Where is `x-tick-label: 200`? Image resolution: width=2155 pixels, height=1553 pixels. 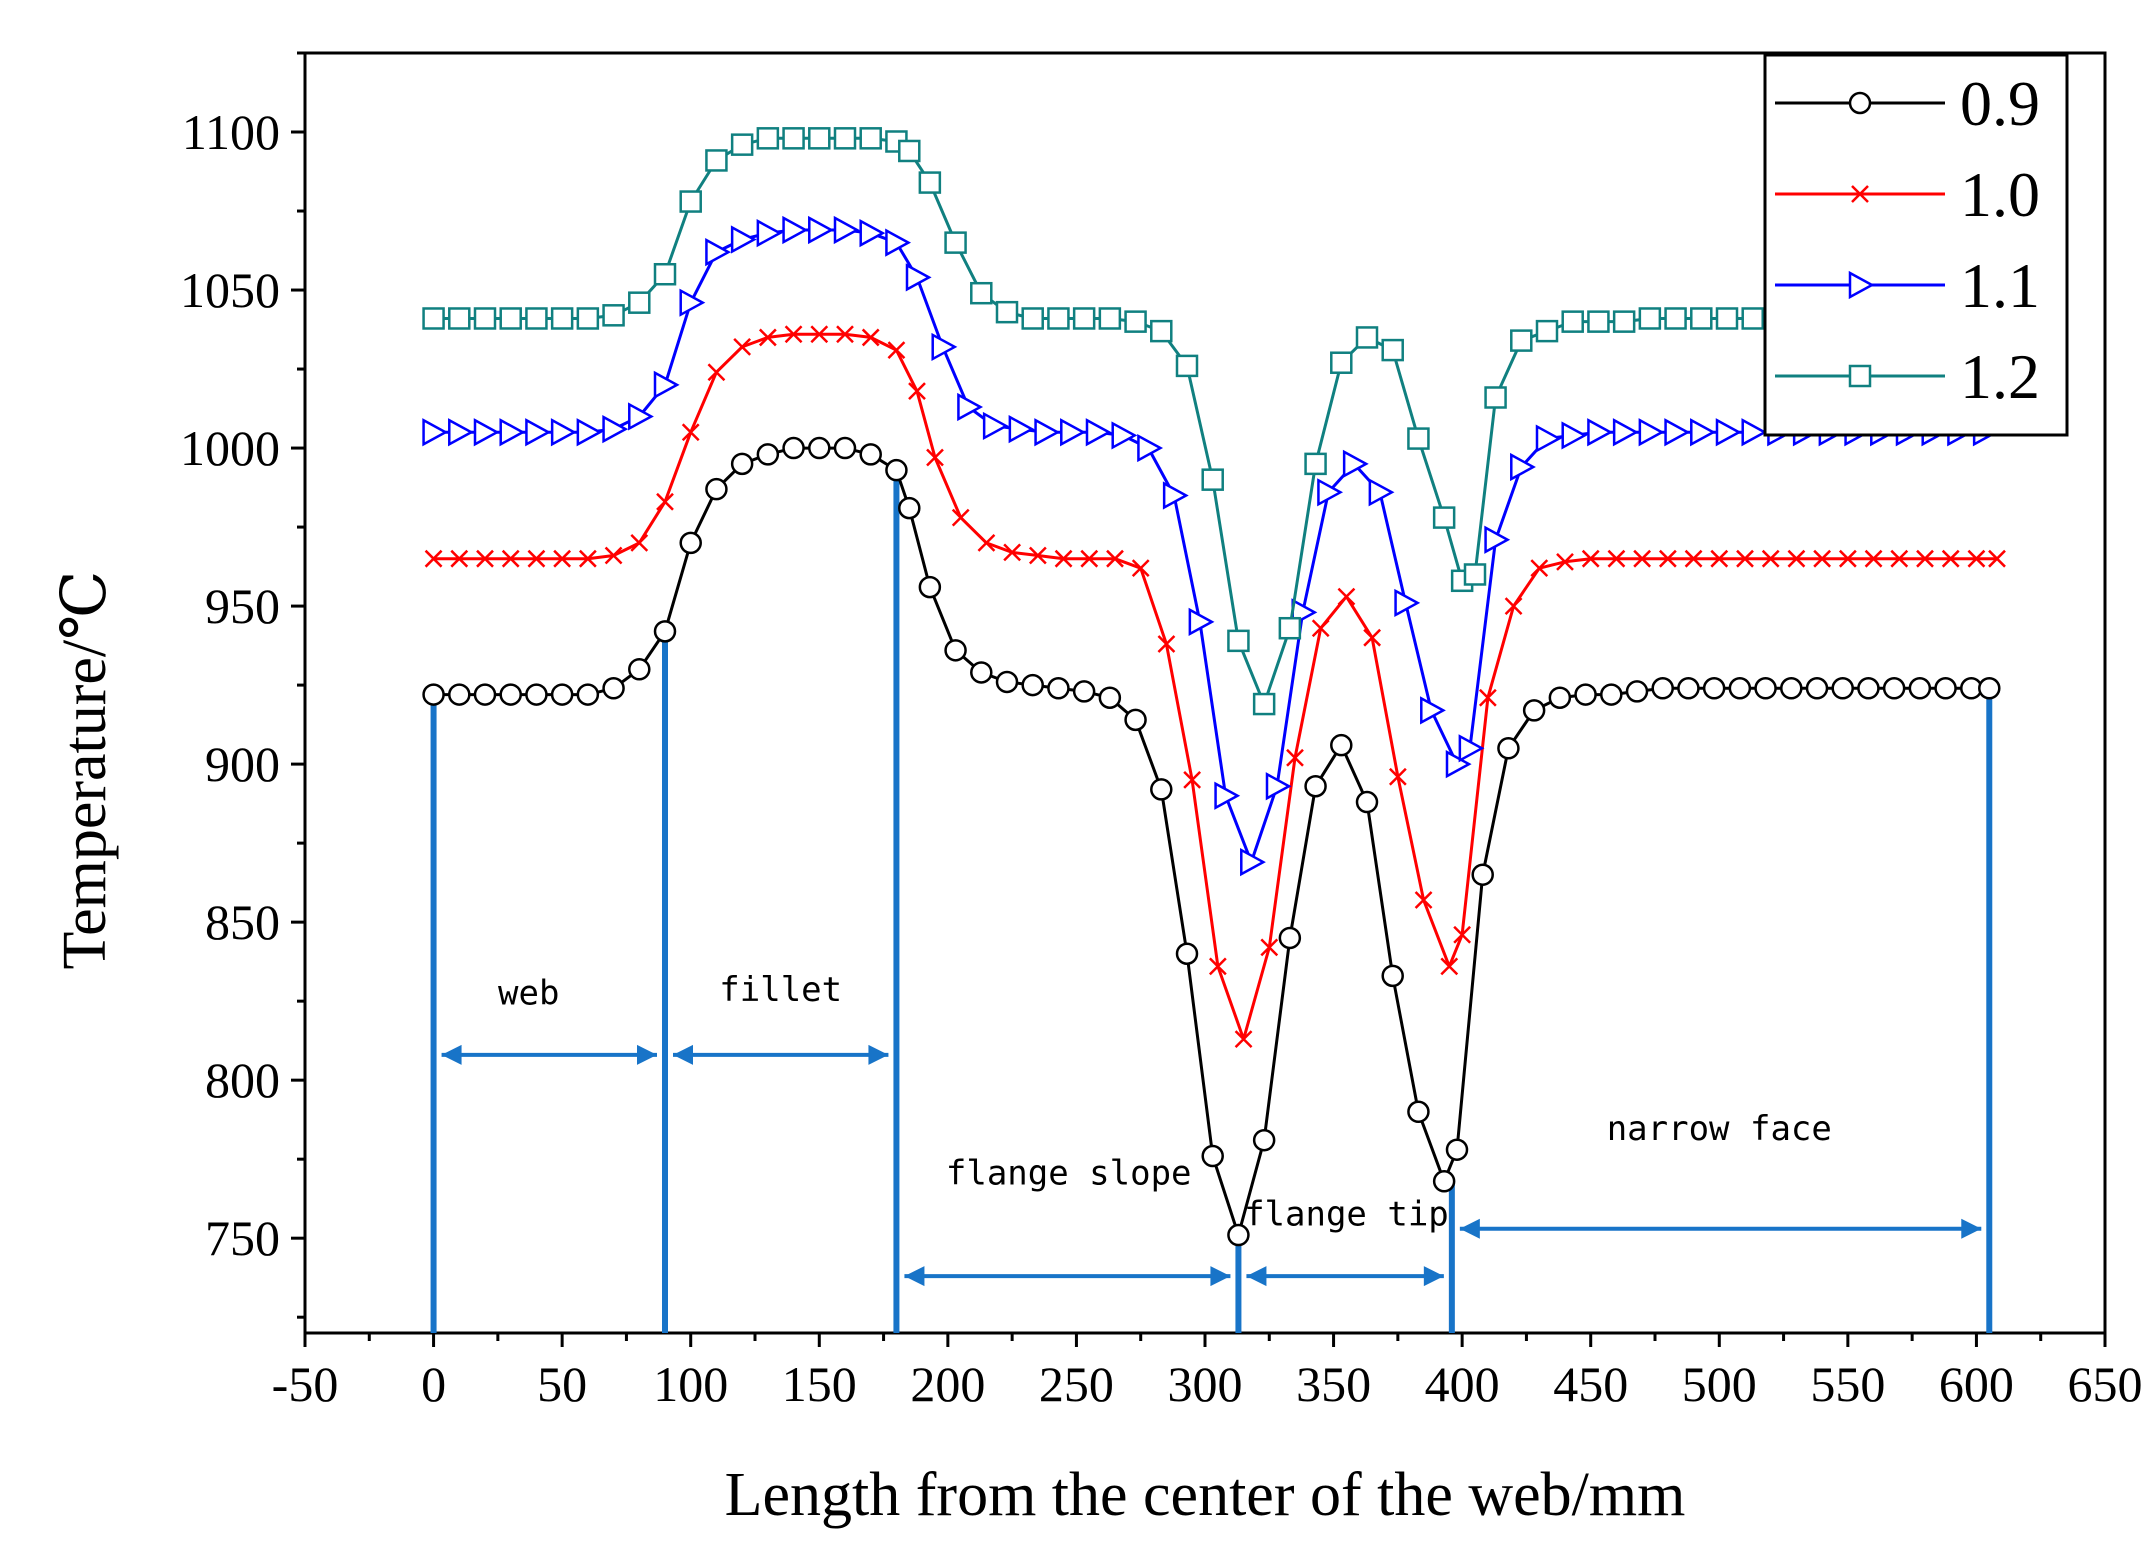
x-tick-label: 200 is located at coordinates (947, 1384).